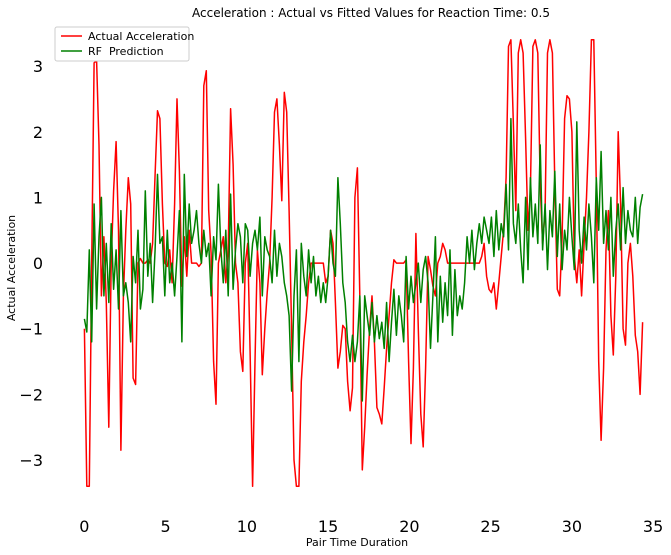  I want to click on y-tick-label: −3, so click(31, 460).